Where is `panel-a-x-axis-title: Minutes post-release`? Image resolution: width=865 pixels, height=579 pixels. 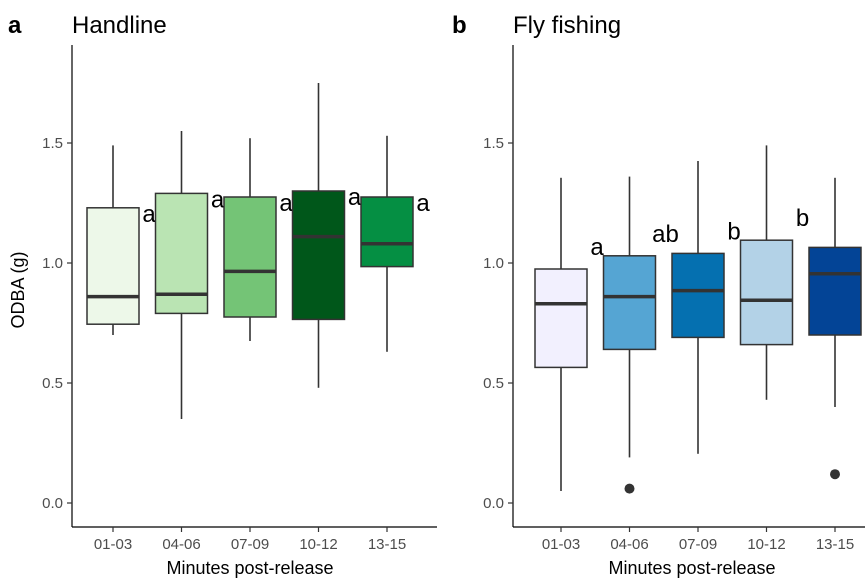
panel-a-x-axis-title: Minutes post-release is located at coordinates (249, 568).